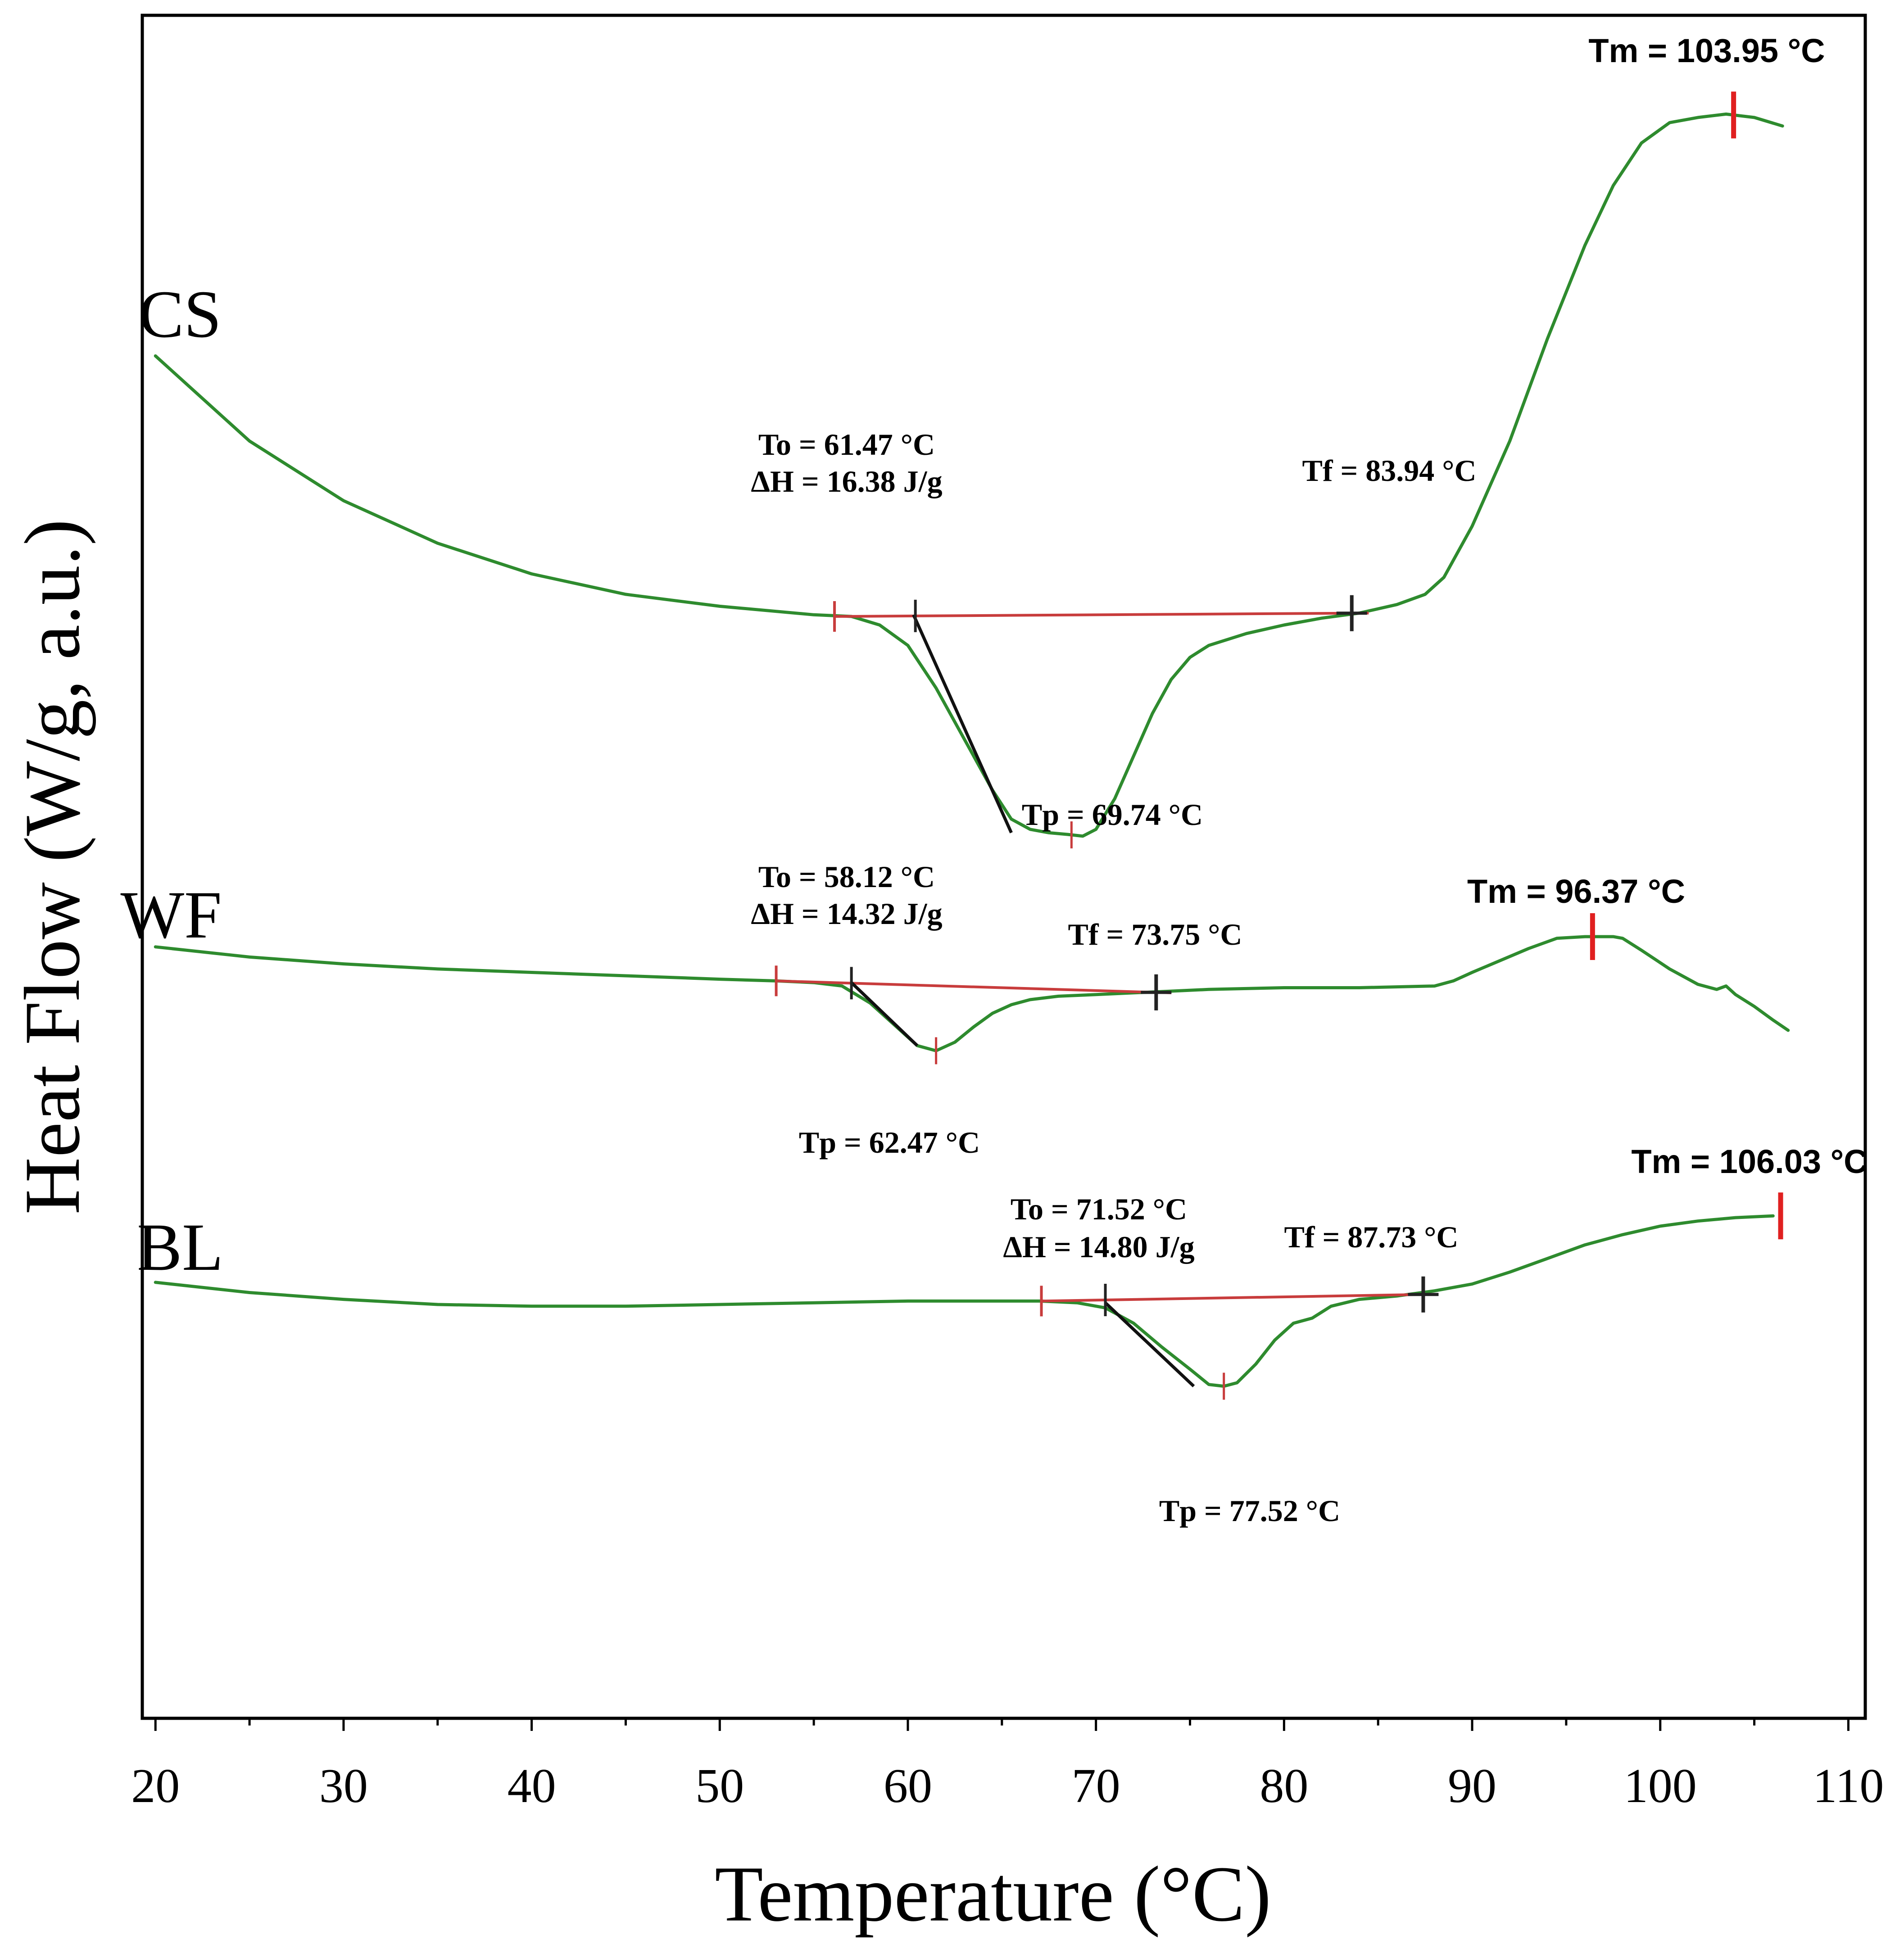  Describe the element at coordinates (1472, 1786) in the screenshot. I see `x-tick-label: 90` at that location.